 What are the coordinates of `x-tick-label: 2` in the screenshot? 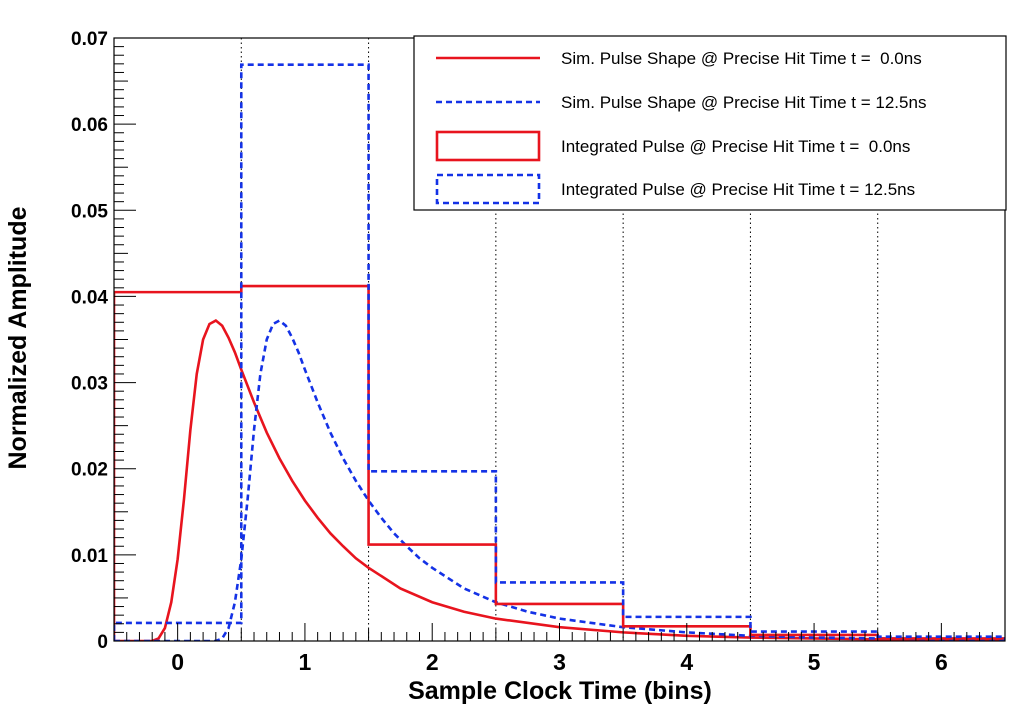 It's located at (432, 662).